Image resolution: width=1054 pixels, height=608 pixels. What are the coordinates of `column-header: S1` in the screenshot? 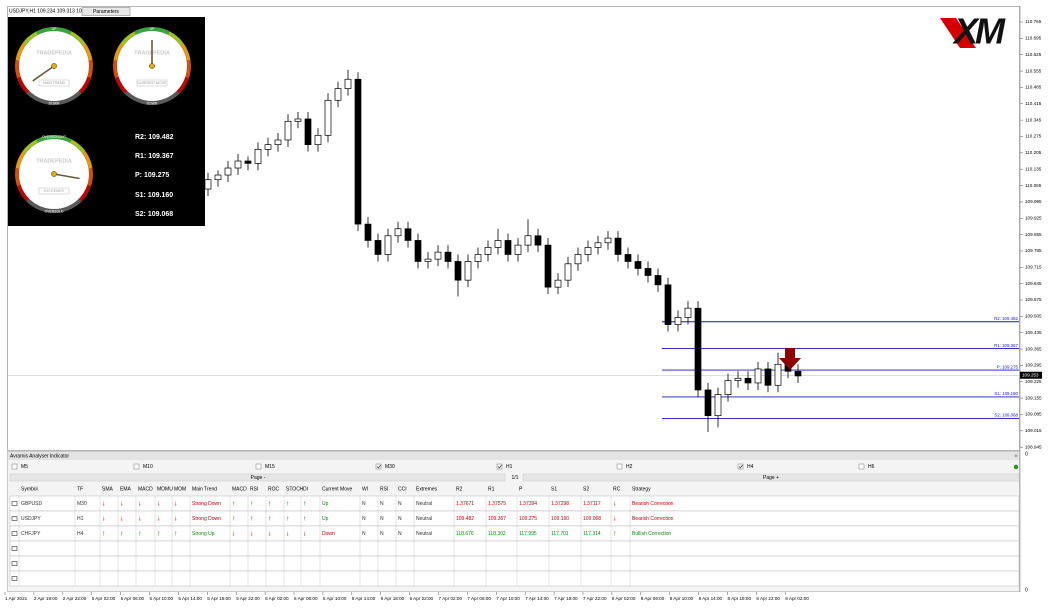 It's located at (554, 489).